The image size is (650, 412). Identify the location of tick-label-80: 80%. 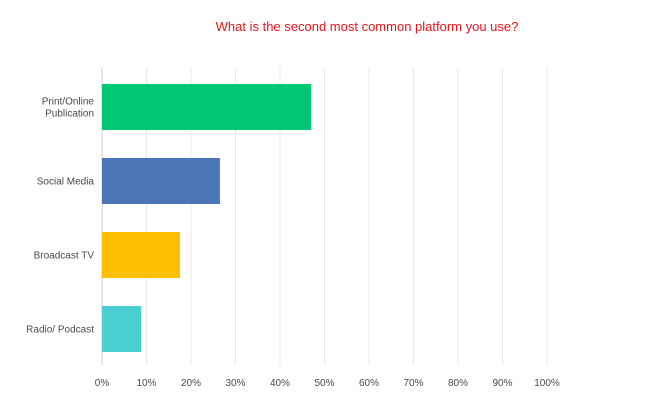
(458, 383).